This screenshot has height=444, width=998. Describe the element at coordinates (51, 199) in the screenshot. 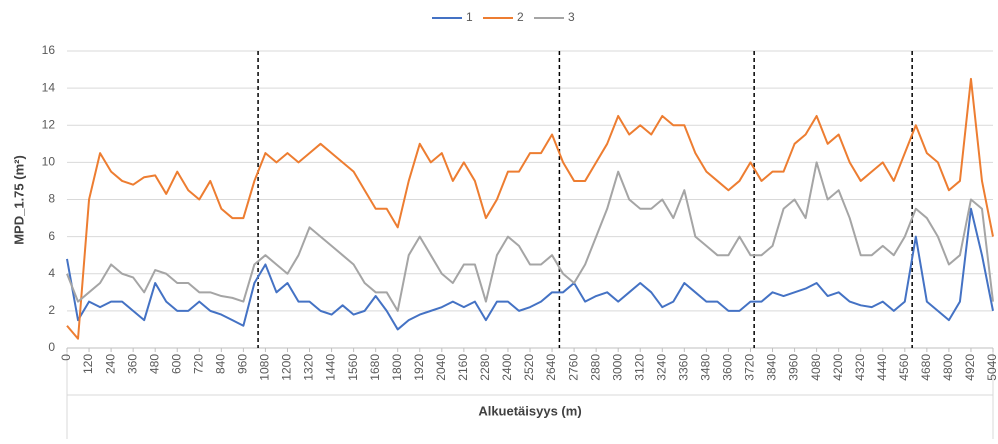

I see `y-tick-label: 8` at that location.